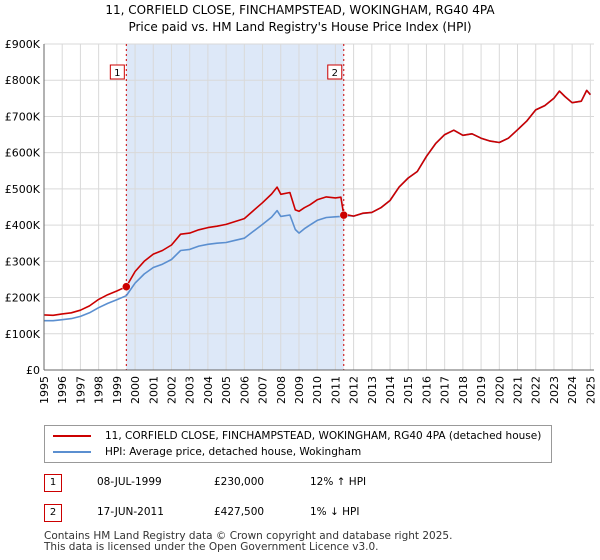 The height and width of the screenshot is (560, 600). Describe the element at coordinates (44, 390) in the screenshot. I see `x-tick-label: 1995` at that location.